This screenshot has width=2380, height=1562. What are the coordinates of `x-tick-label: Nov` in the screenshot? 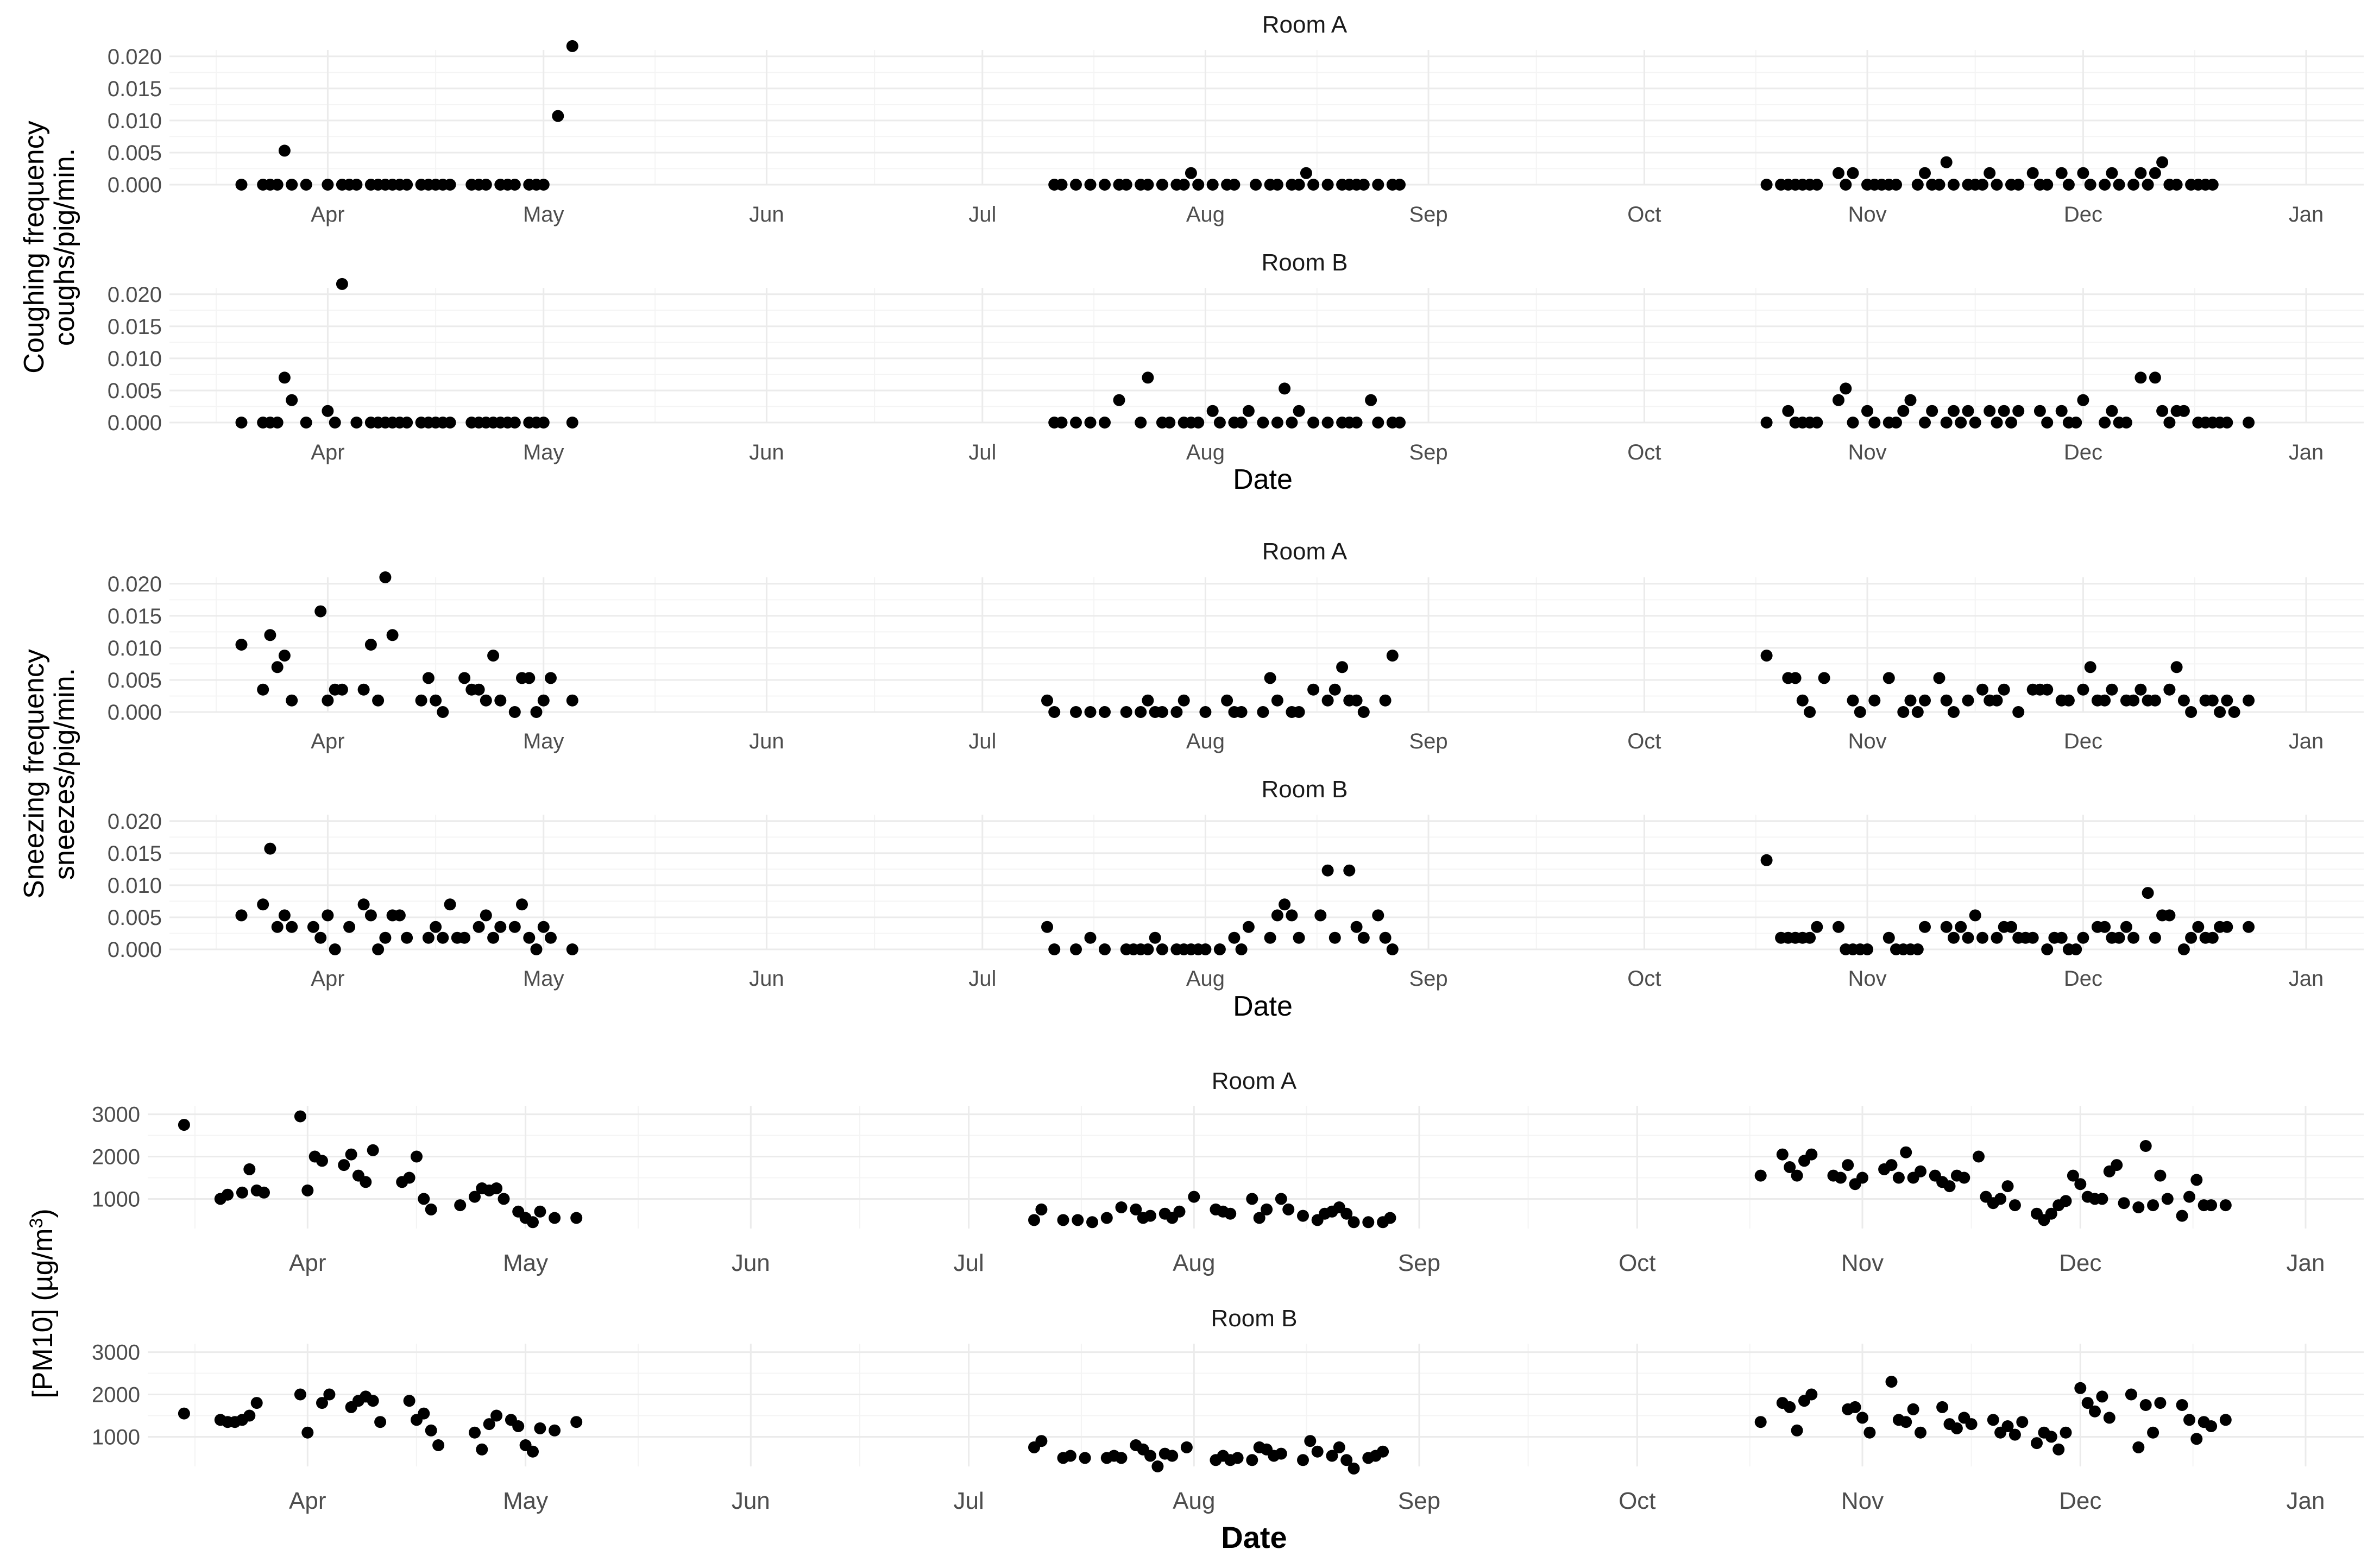 It's located at (1867, 452).